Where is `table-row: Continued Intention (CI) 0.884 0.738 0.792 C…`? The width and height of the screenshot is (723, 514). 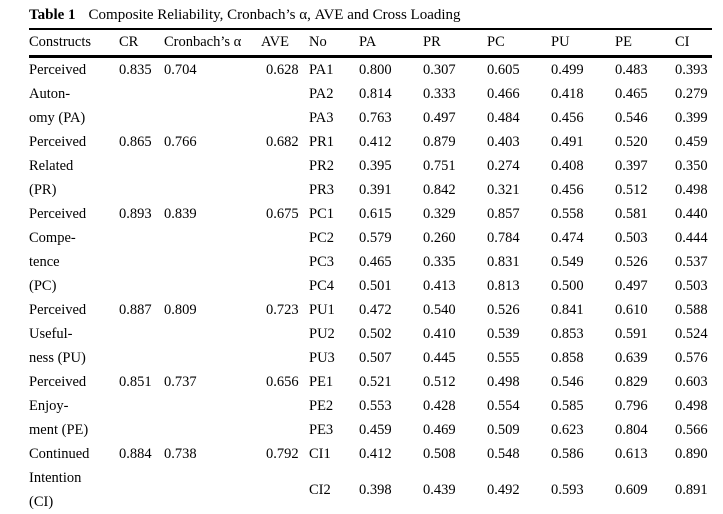 table-row: Continued Intention (CI) 0.884 0.738 0.792 C… is located at coordinates (370, 476).